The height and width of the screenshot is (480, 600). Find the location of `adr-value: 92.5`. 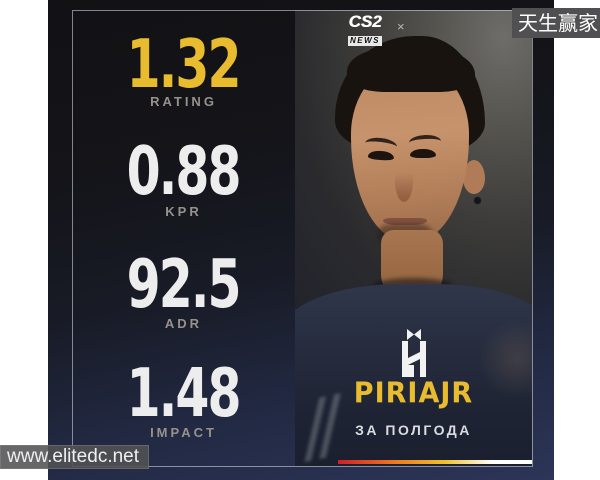

adr-value: 92.5 is located at coordinates (184, 285).